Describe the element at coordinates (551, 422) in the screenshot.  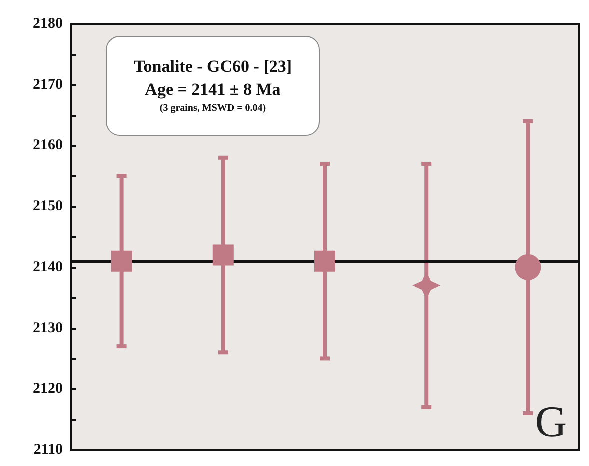
I see `annotation: G` at that location.